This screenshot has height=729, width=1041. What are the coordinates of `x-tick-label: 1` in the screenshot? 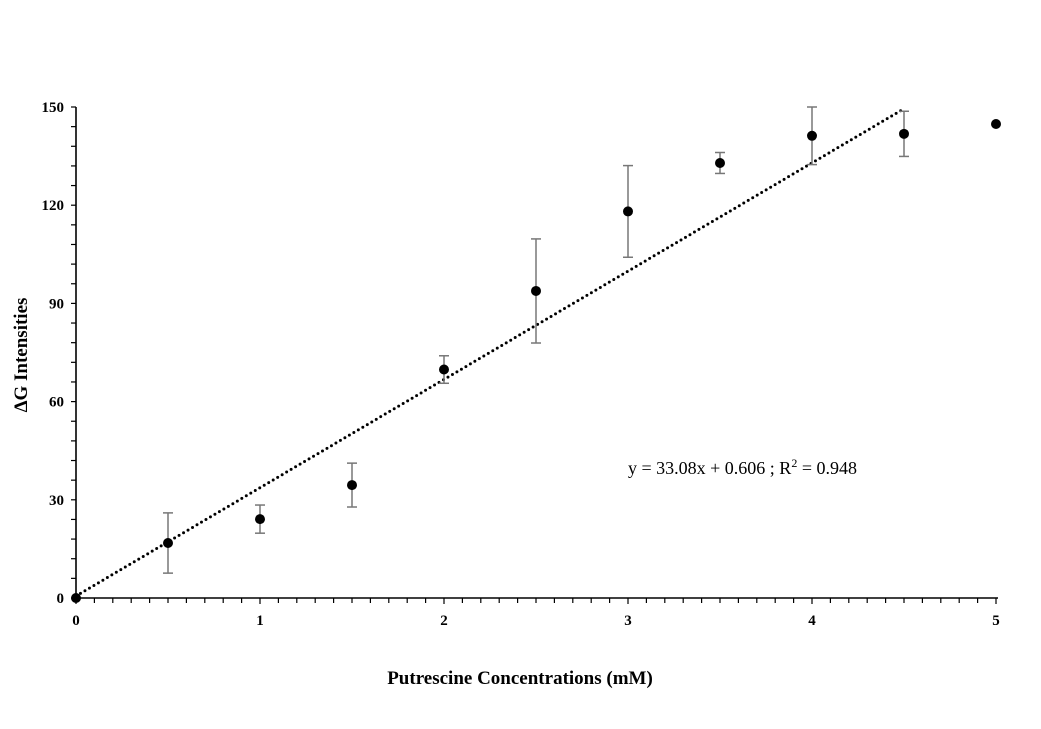 It's located at (260, 621).